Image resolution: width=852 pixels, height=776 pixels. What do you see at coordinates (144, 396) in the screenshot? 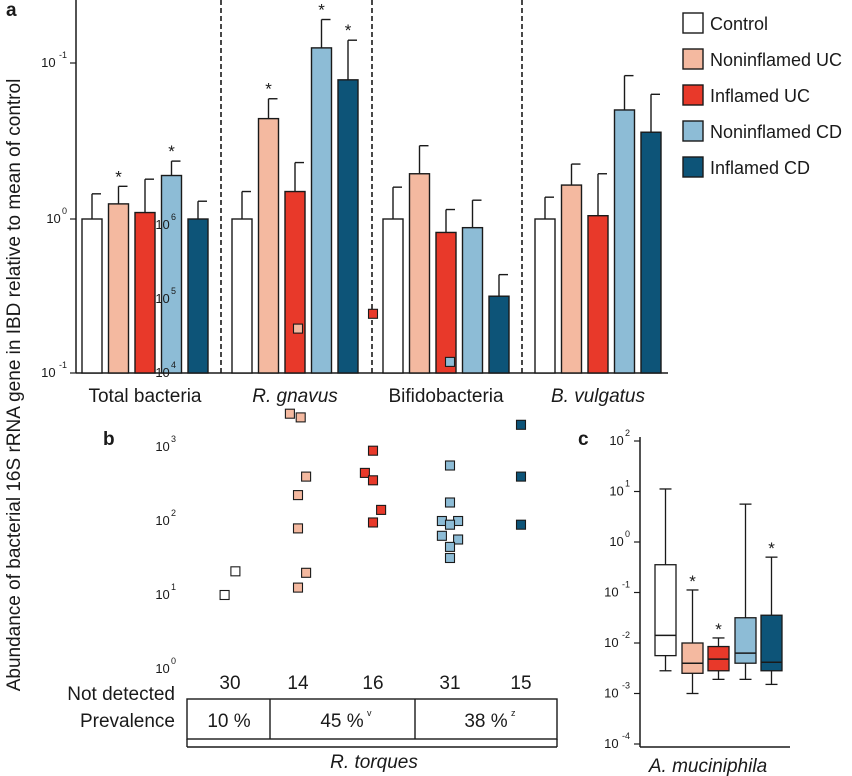
I see `panel-a-group-label: Total bacteria` at bounding box center [144, 396].